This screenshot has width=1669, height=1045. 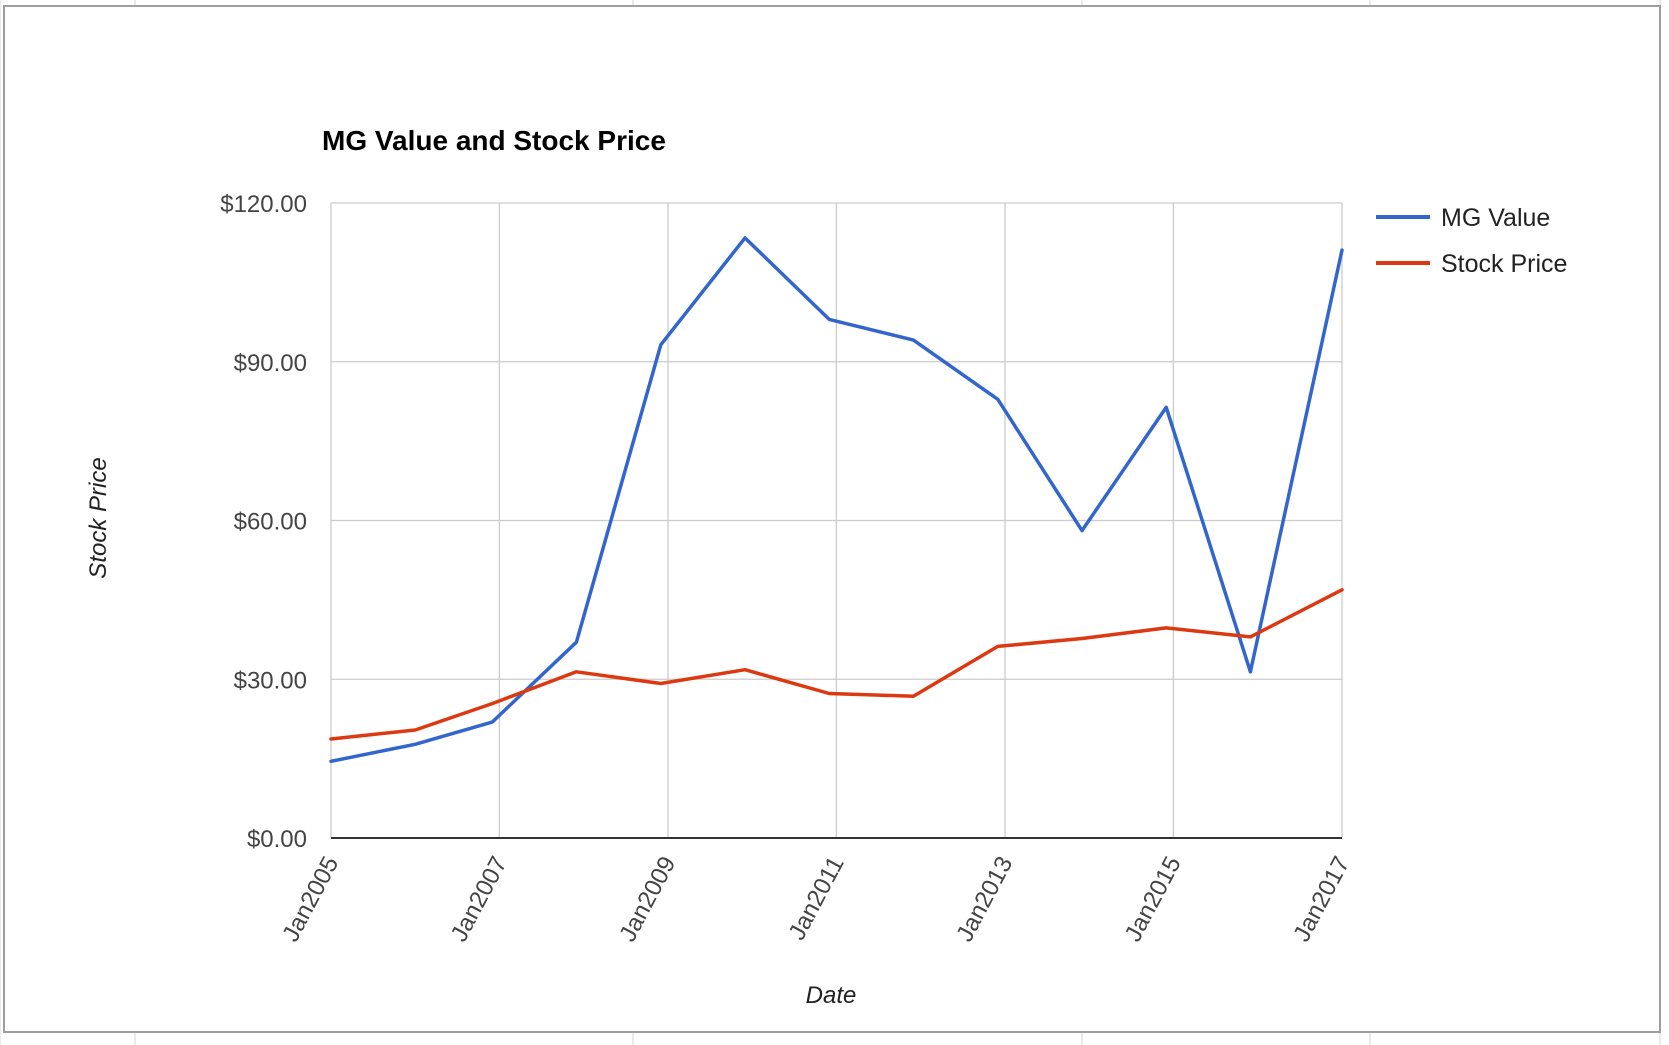 What do you see at coordinates (1504, 264) in the screenshot?
I see `legend-label: Stock Price` at bounding box center [1504, 264].